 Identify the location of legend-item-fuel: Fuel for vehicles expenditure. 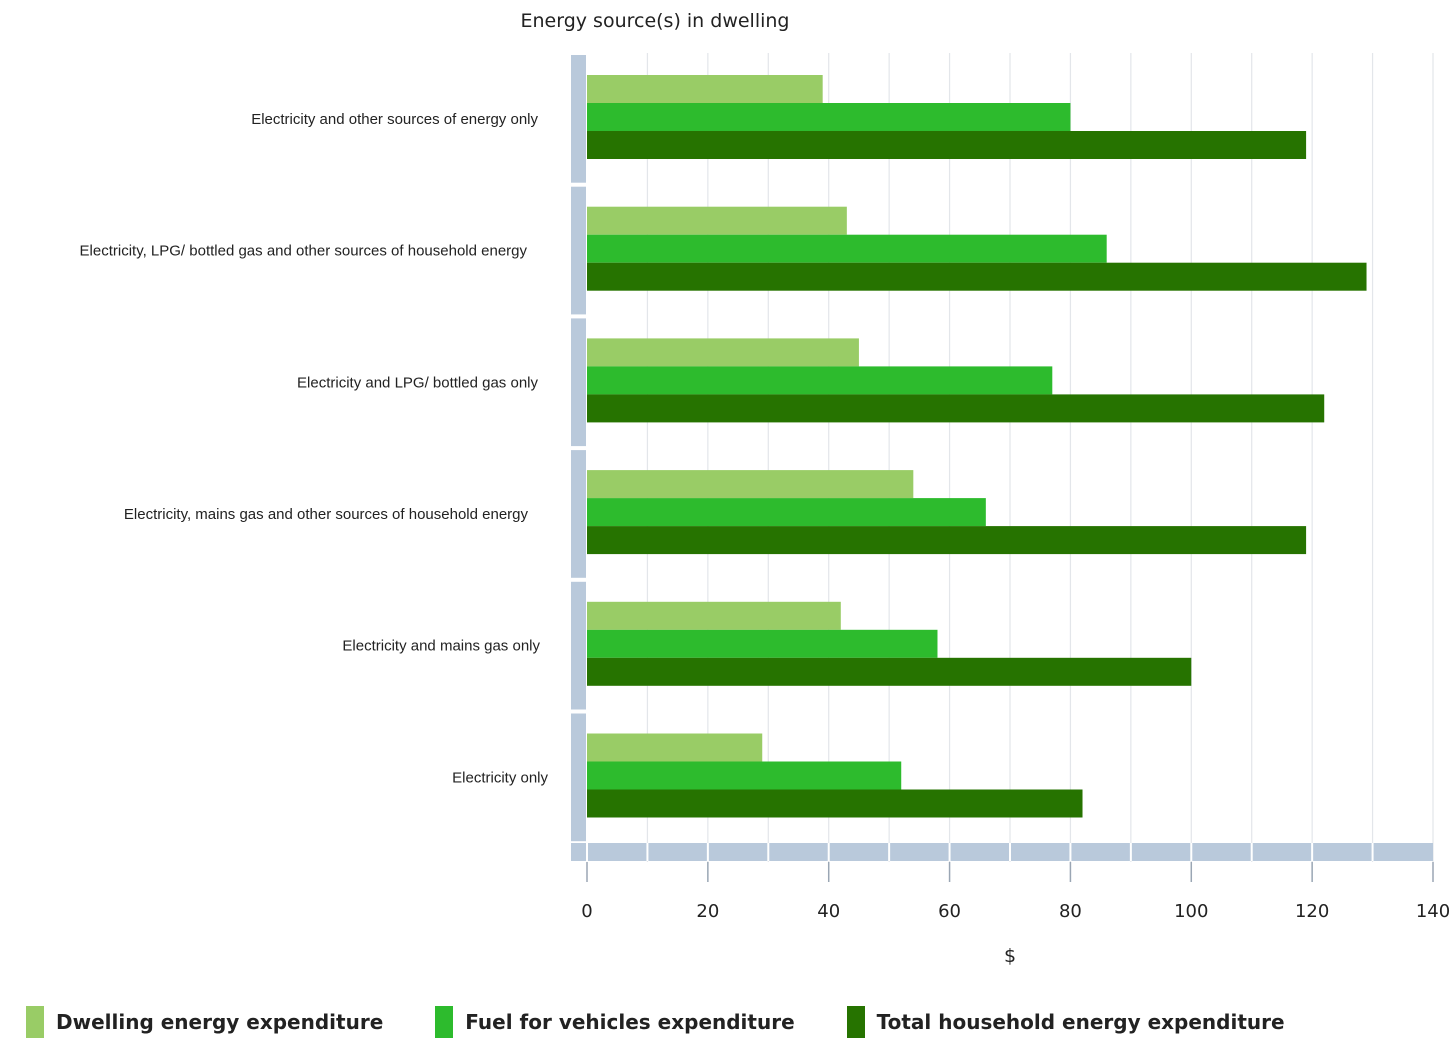
(615, 1022).